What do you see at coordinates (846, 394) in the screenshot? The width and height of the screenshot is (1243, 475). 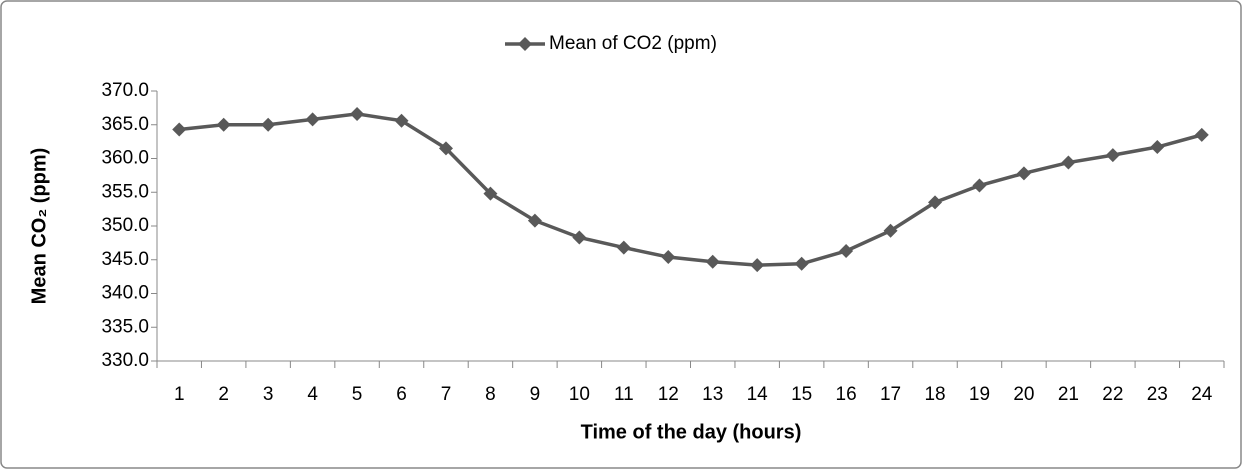 I see `x-tick-label: 16` at bounding box center [846, 394].